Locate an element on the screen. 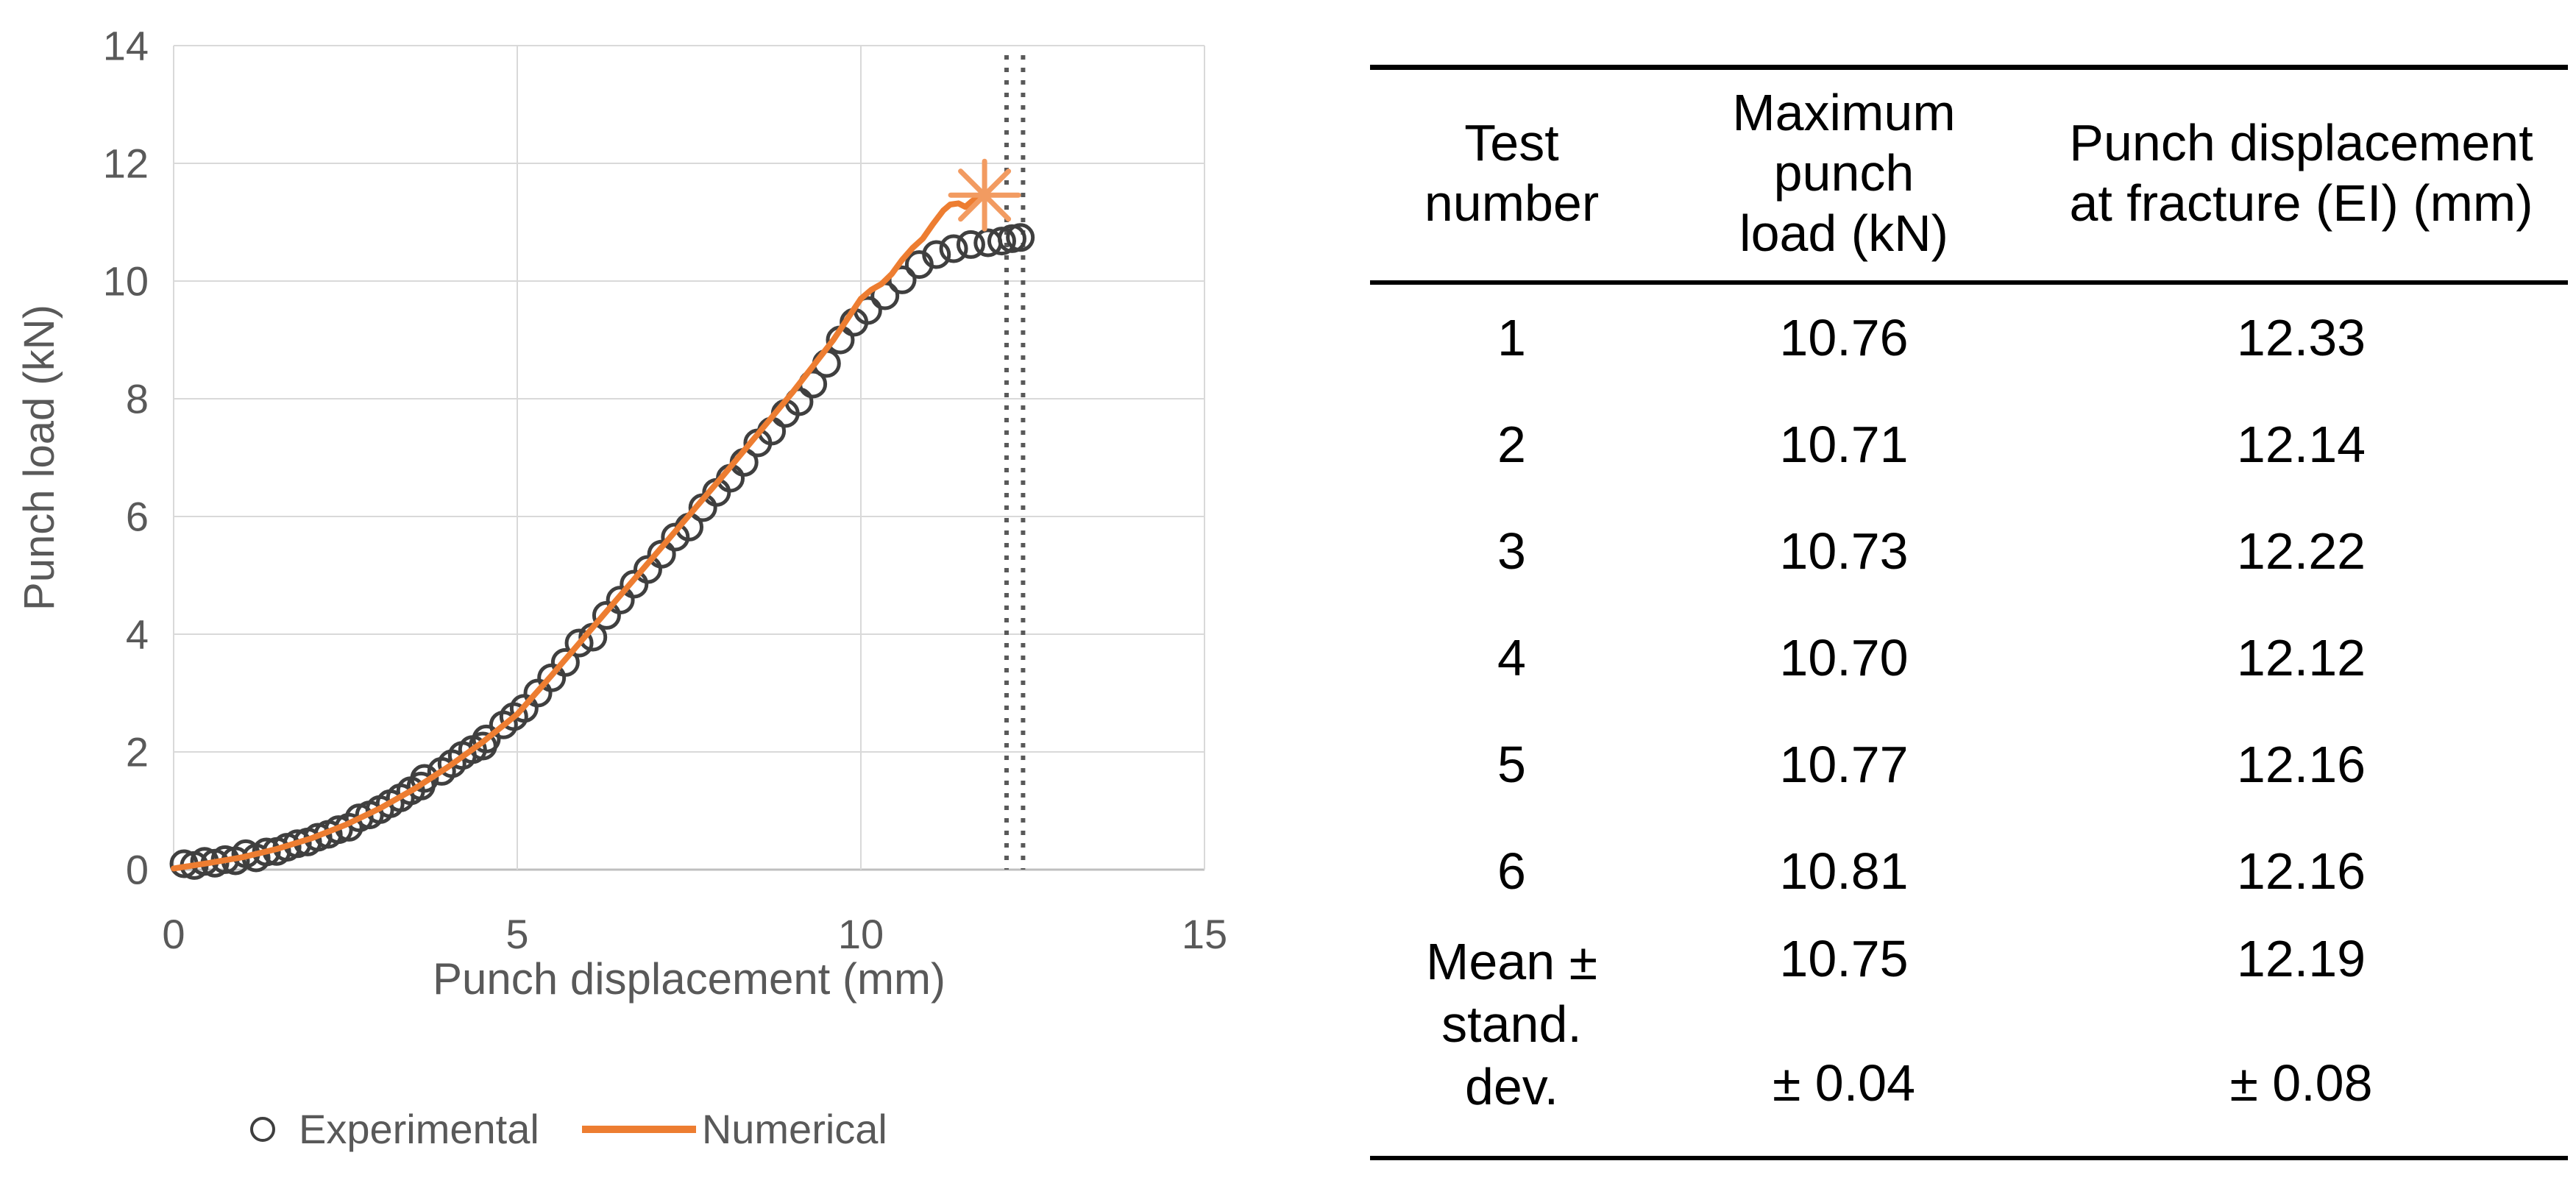 The height and width of the screenshot is (1186, 2576). line-marker-icon is located at coordinates (638, 1129).